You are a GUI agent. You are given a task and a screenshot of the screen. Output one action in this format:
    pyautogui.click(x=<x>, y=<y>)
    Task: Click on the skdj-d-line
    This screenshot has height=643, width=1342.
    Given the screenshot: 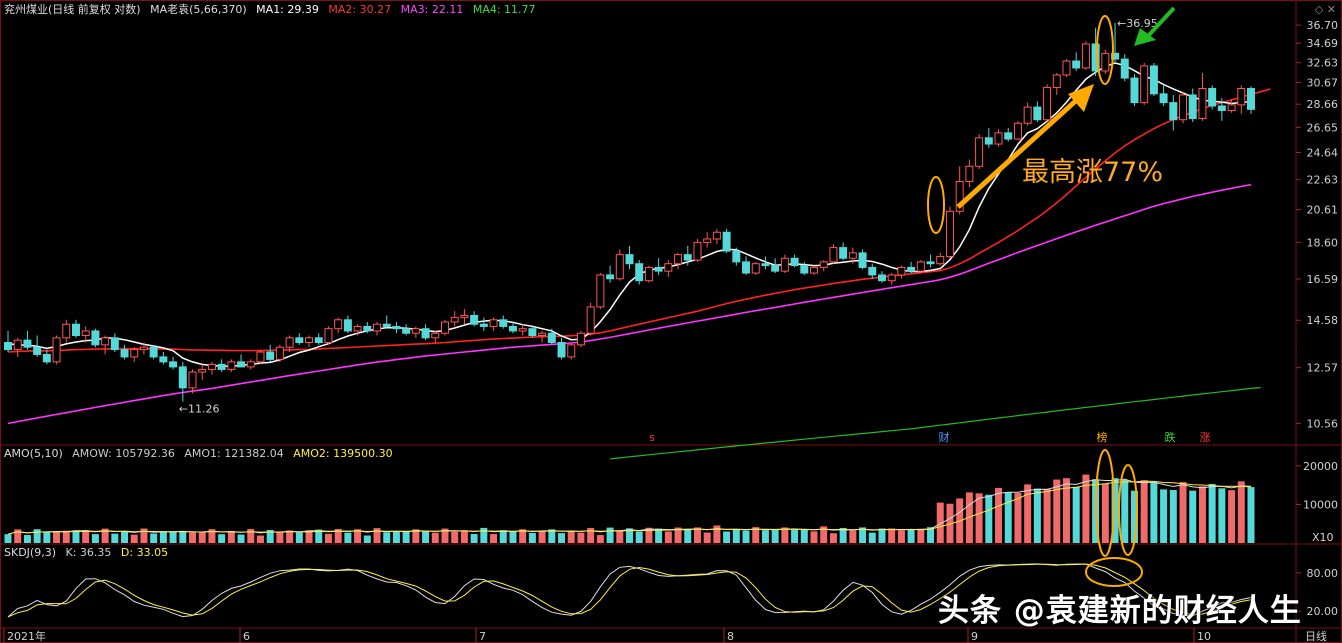 What is the action you would take?
    pyautogui.click(x=629, y=590)
    